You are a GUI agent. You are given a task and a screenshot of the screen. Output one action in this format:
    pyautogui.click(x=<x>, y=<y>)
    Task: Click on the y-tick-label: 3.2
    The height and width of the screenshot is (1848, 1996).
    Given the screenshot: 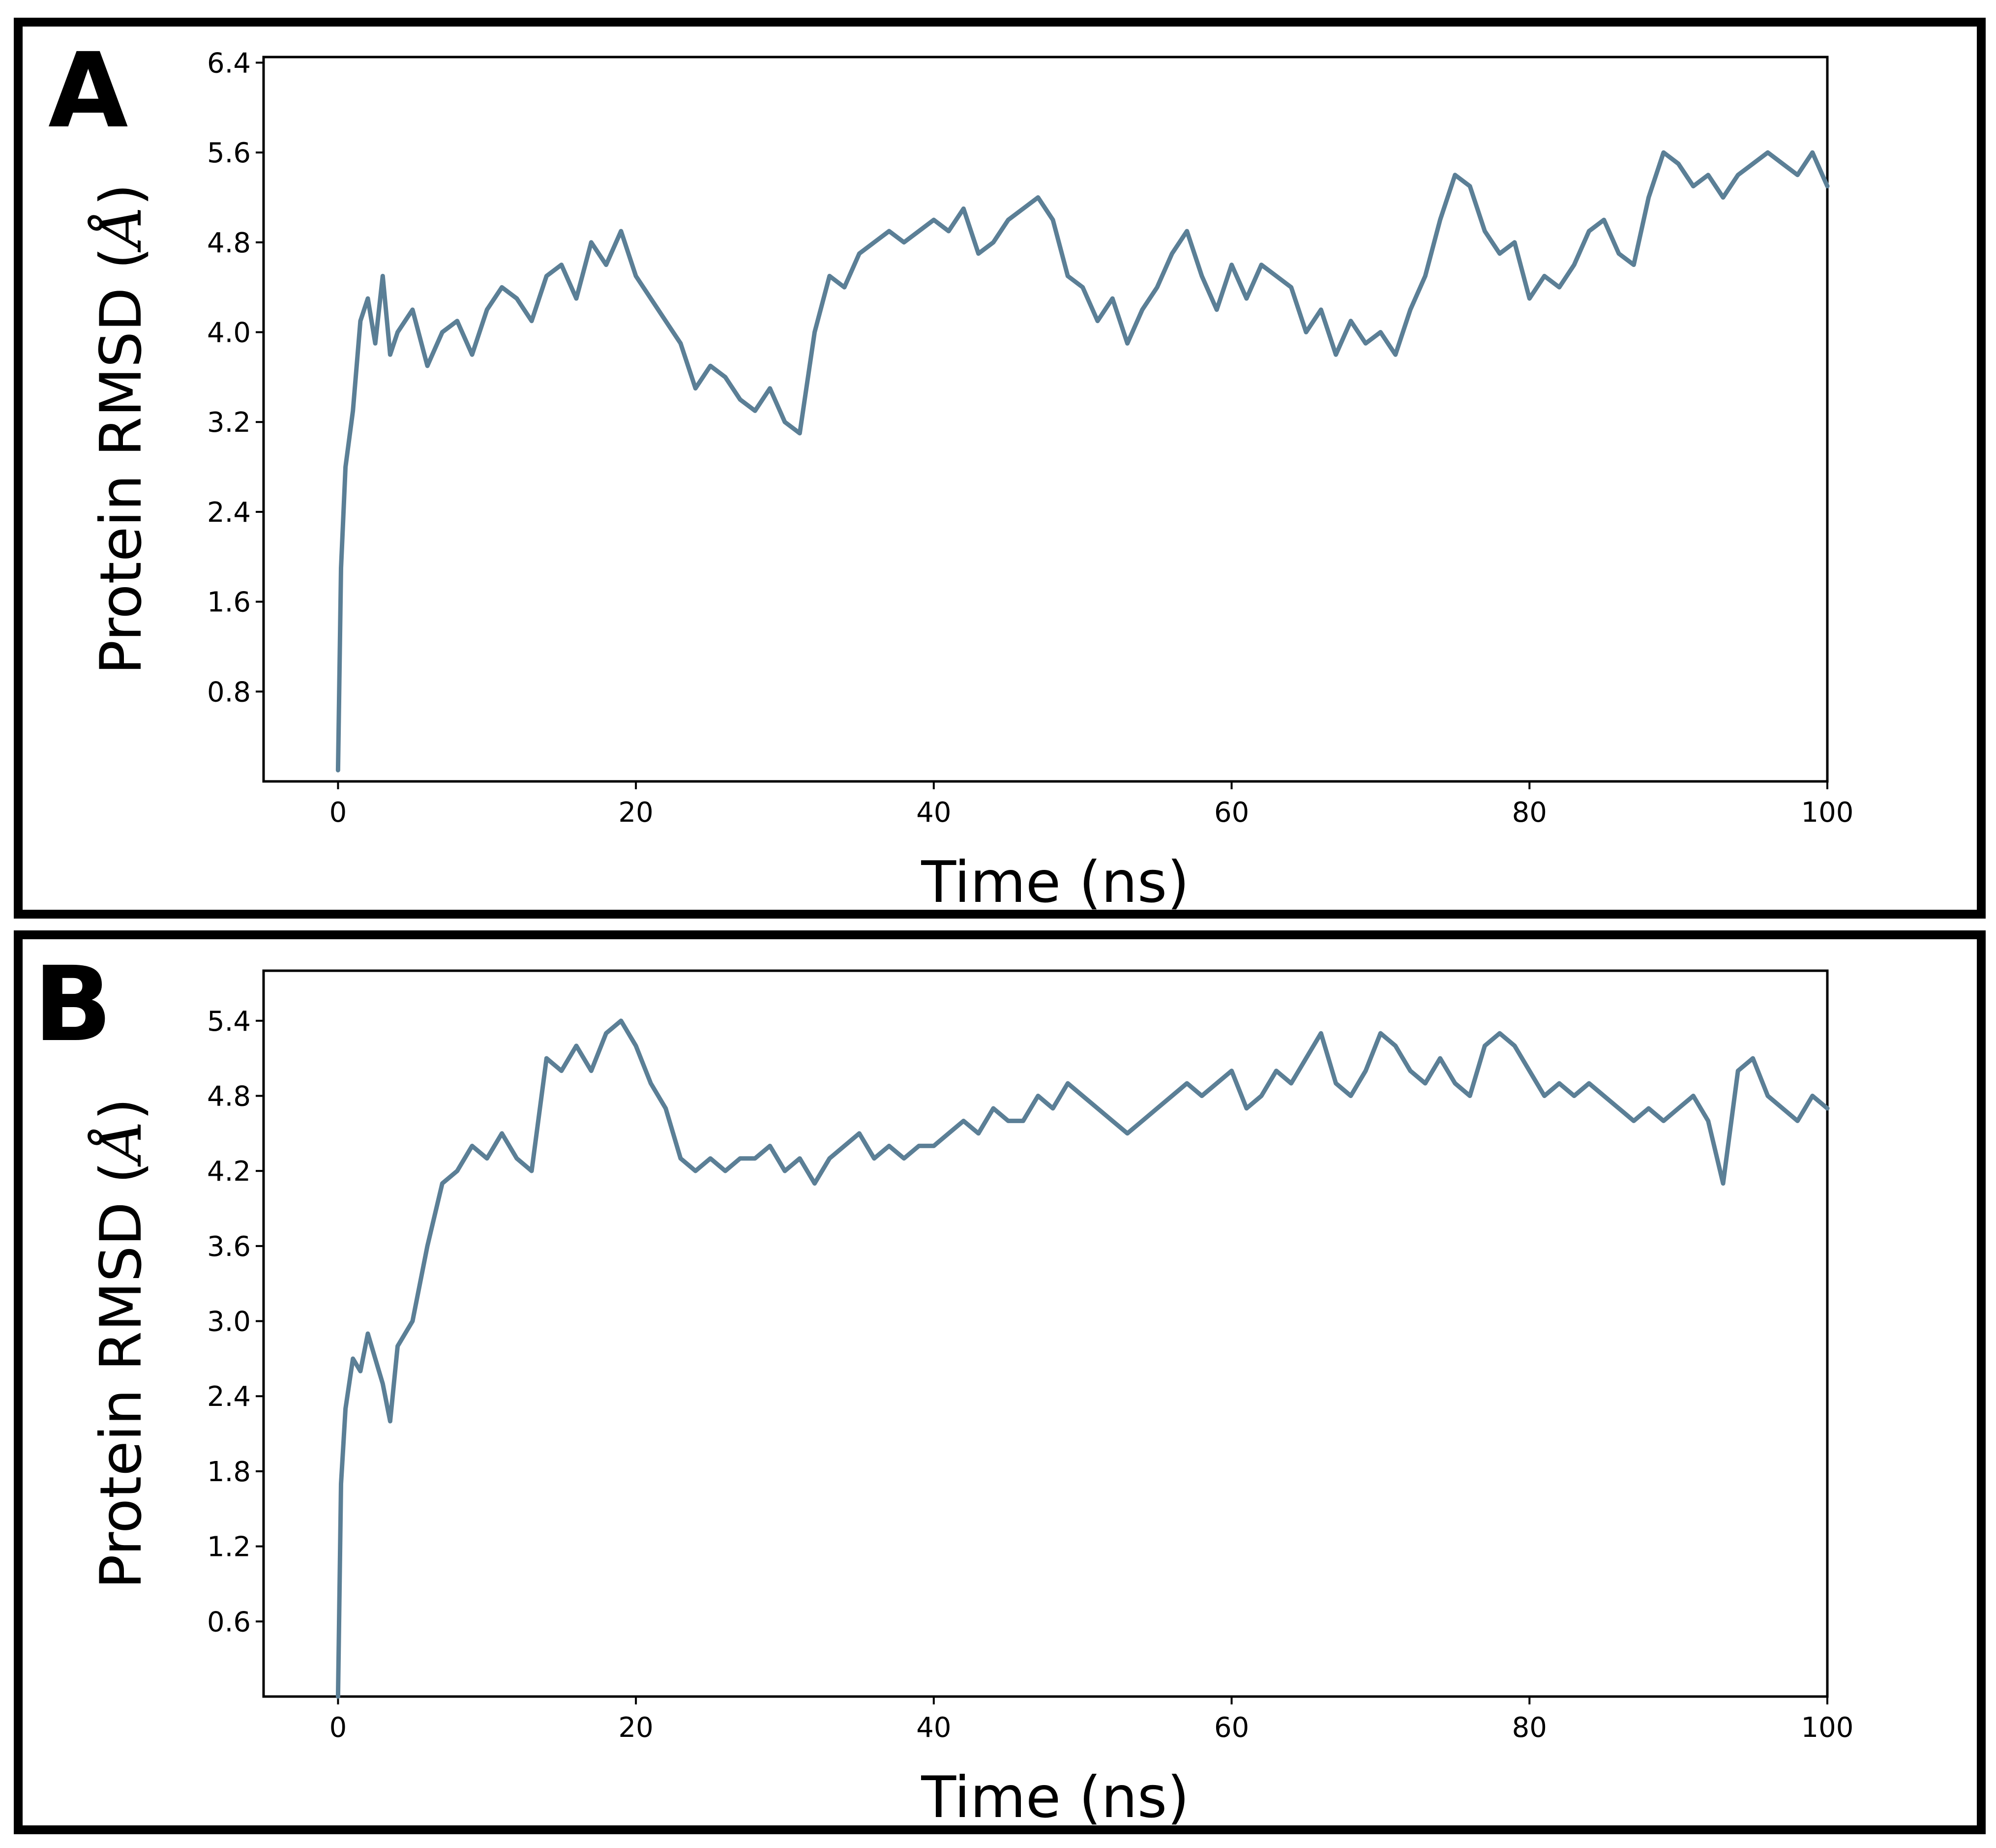 What is the action you would take?
    pyautogui.click(x=229, y=423)
    